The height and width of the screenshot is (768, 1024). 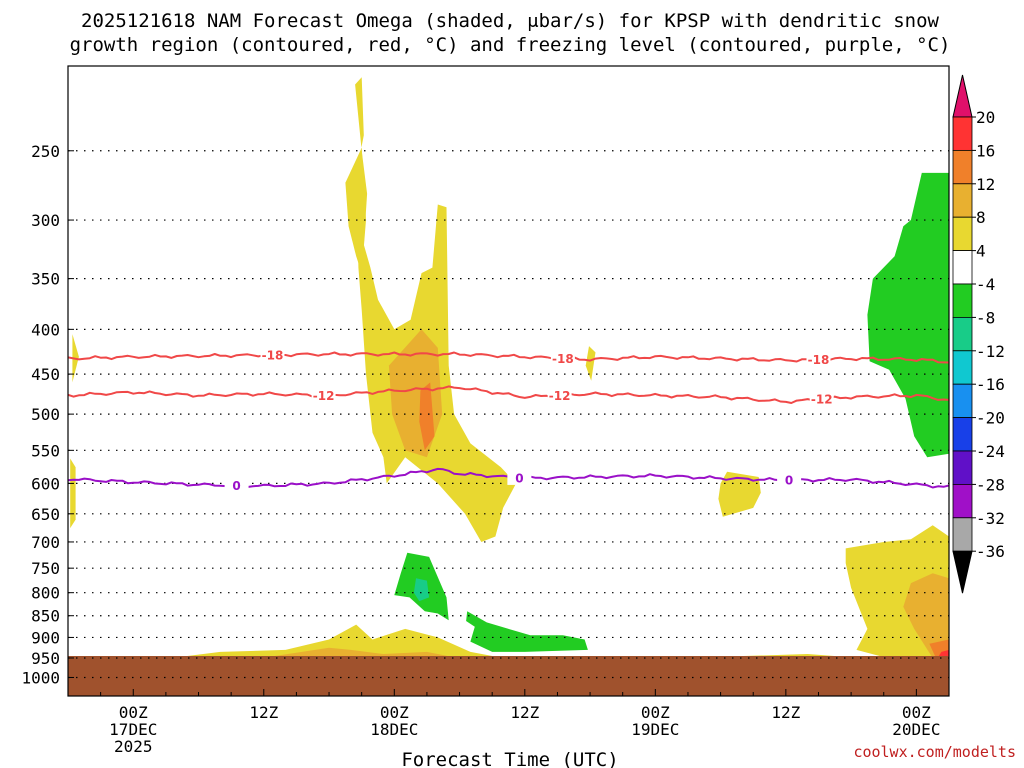 What do you see at coordinates (508, 676) in the screenshot?
I see `terrain-surface` at bounding box center [508, 676].